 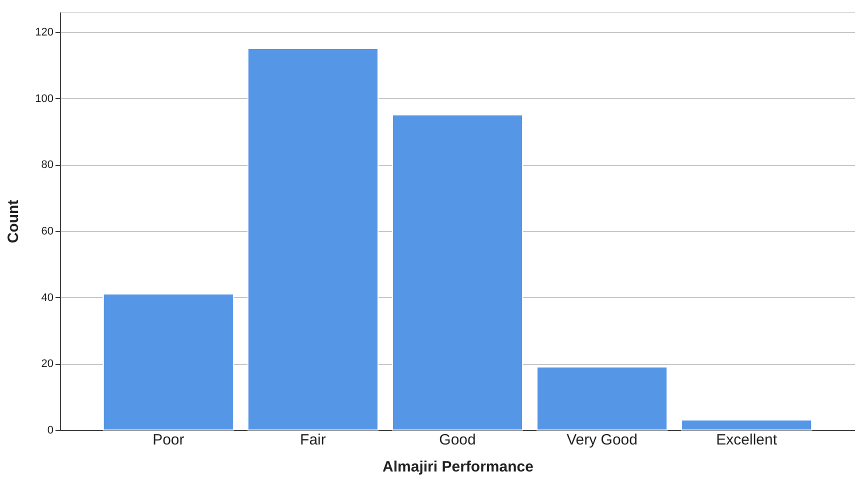 What do you see at coordinates (168, 440) in the screenshot?
I see `x-tick-label: Poor` at bounding box center [168, 440].